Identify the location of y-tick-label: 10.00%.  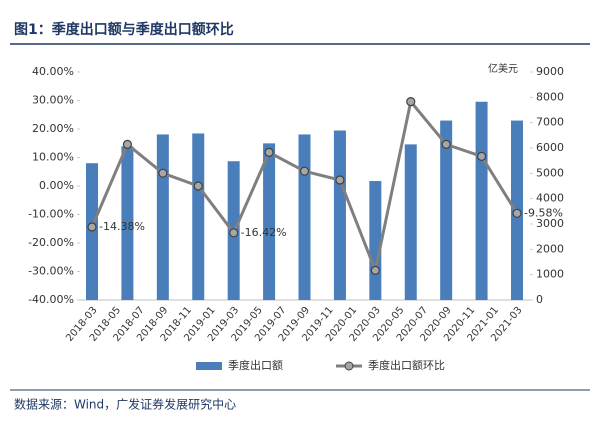
(53, 157).